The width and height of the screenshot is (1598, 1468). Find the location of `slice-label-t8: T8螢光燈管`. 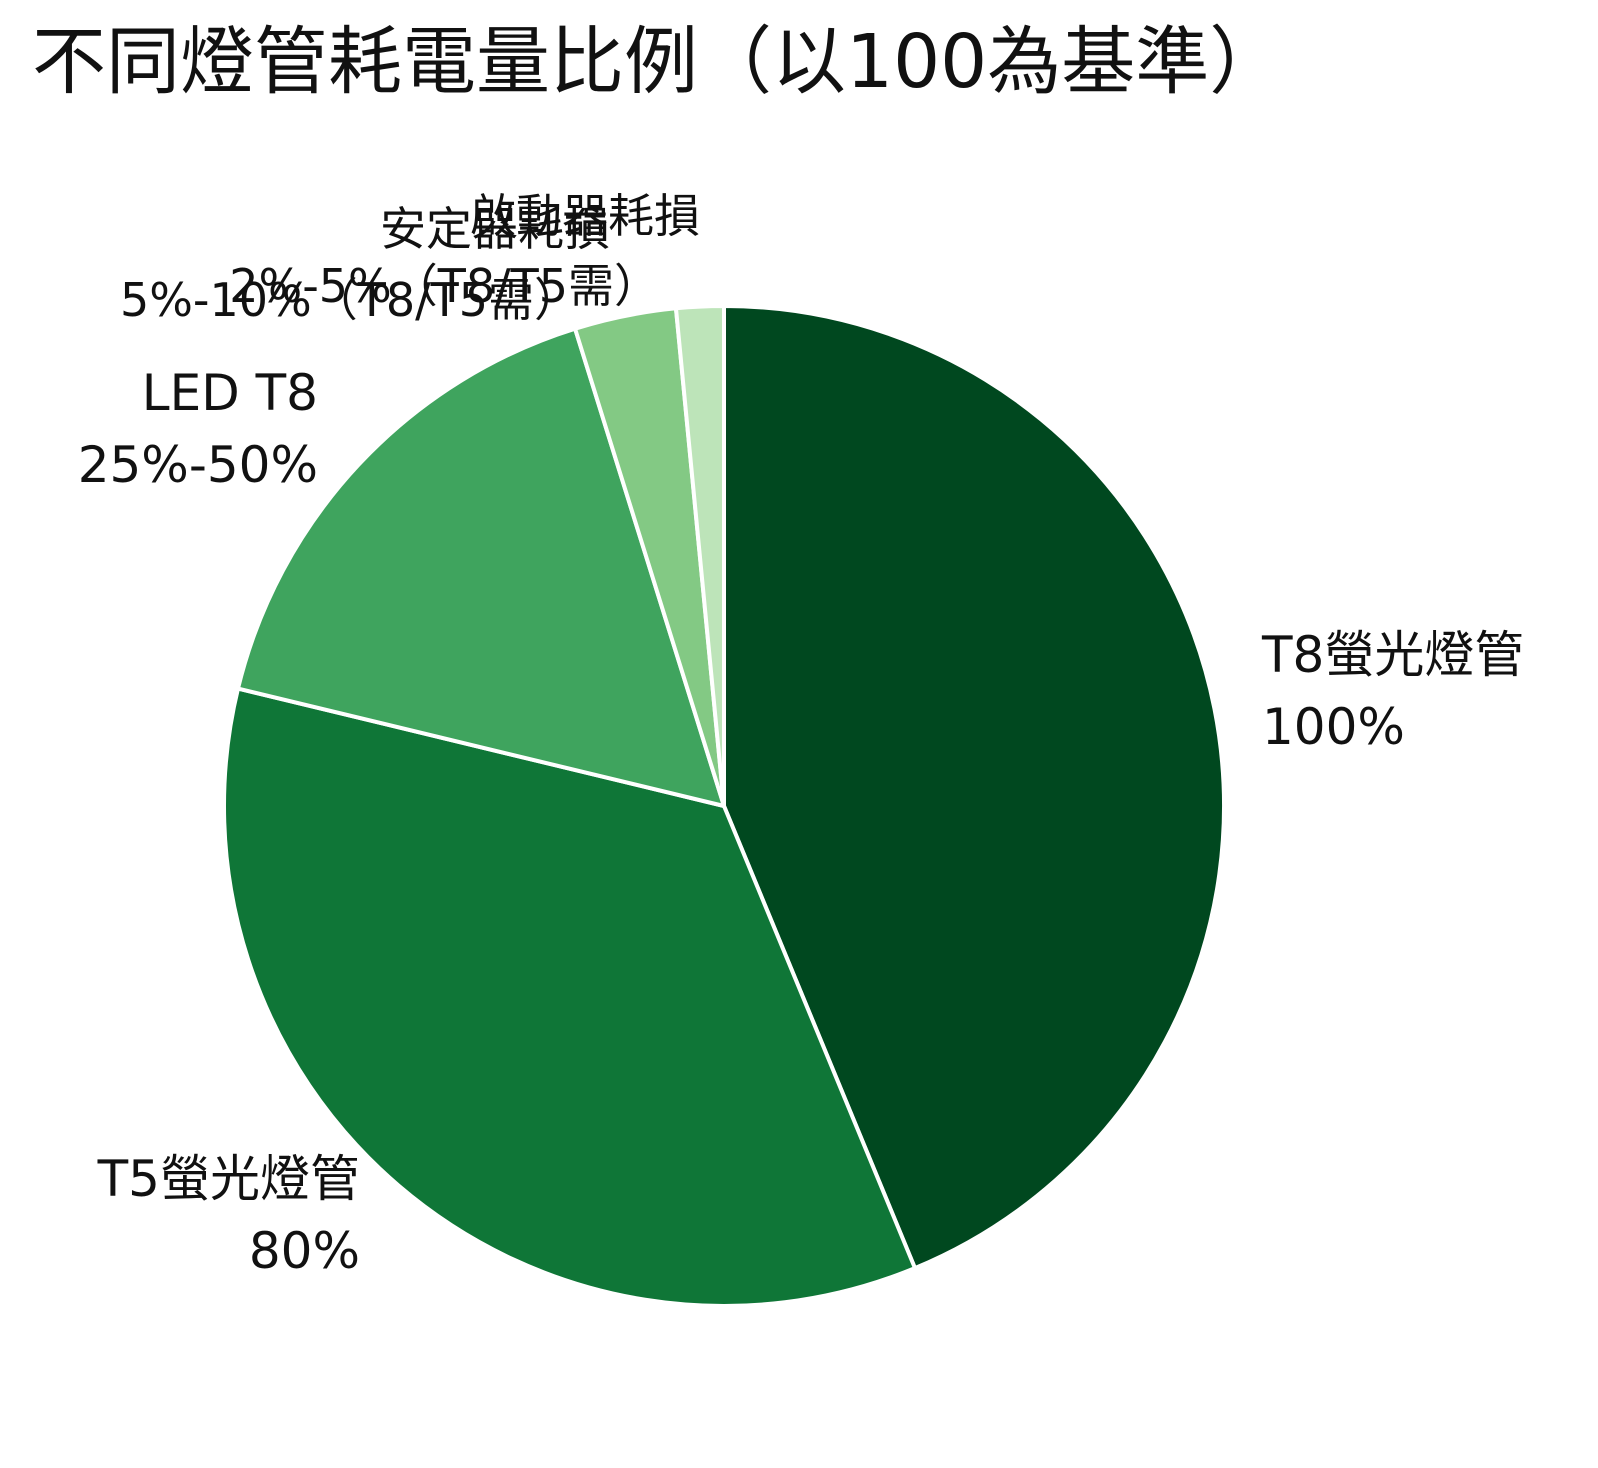

slice-label-t8: T8螢光燈管 is located at coordinates (1392, 655).